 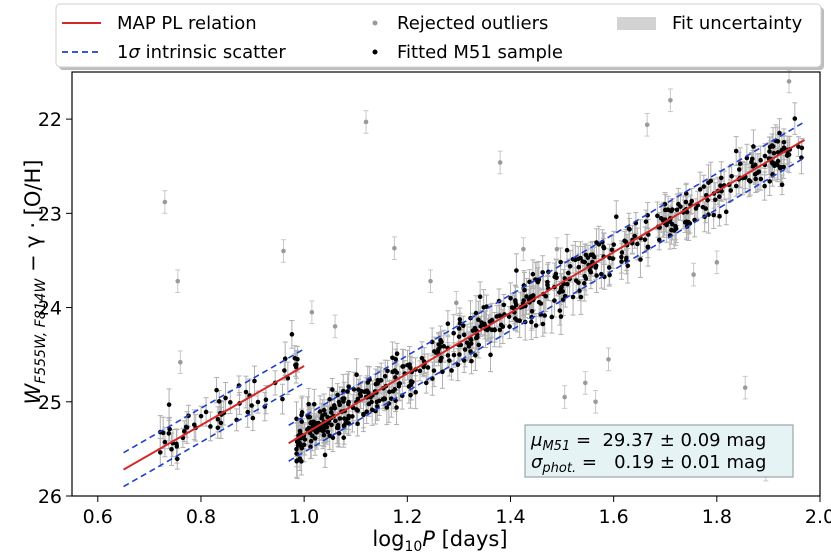 I want to click on legend-outlier-marker, so click(x=375, y=23).